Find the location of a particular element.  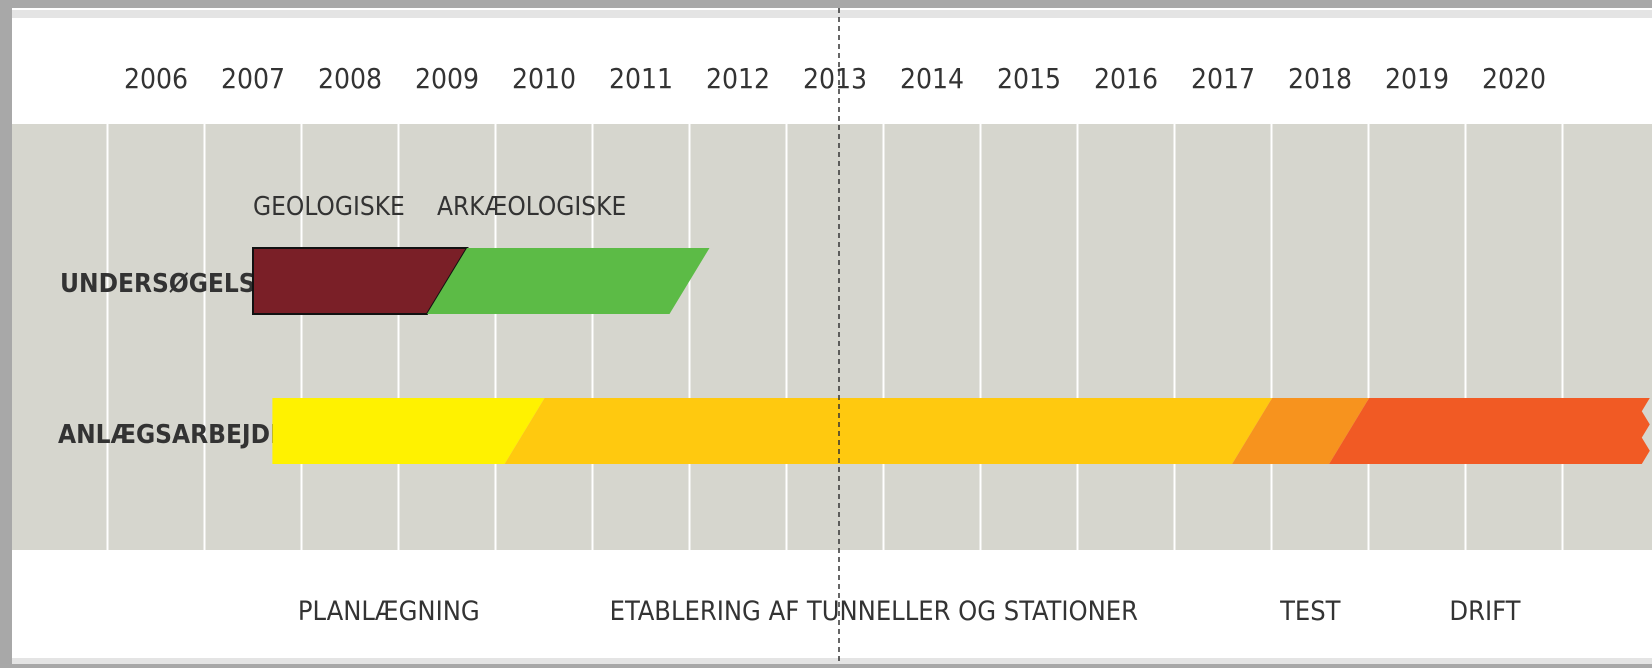

year-label: 2019 is located at coordinates (1417, 78).